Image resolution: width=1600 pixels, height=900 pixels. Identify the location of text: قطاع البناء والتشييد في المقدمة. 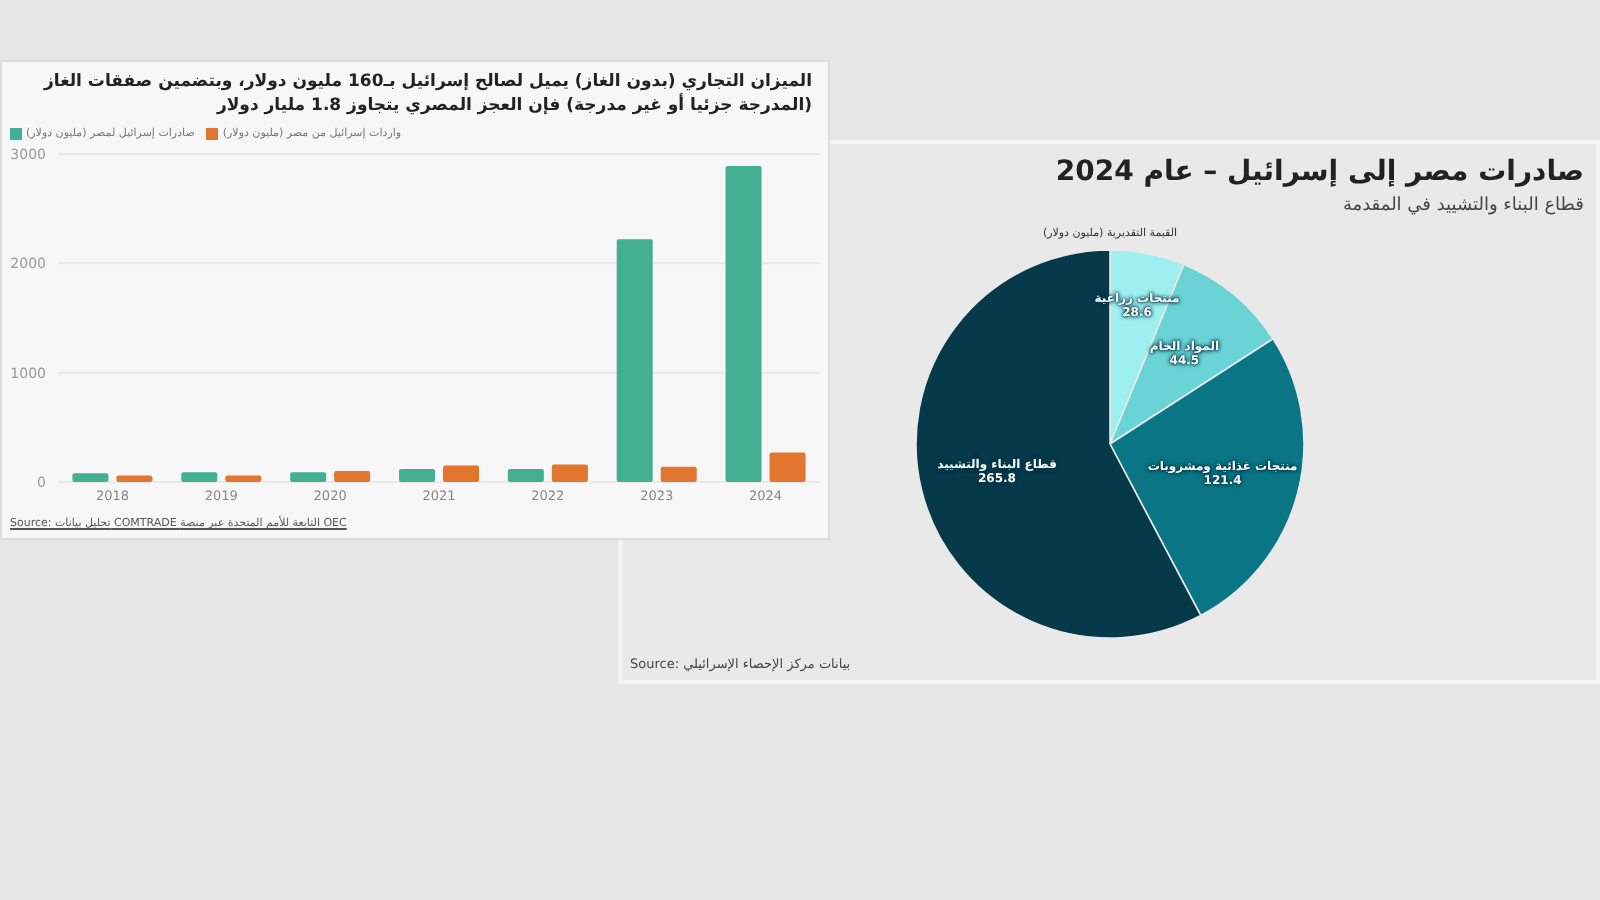
(1463, 206).